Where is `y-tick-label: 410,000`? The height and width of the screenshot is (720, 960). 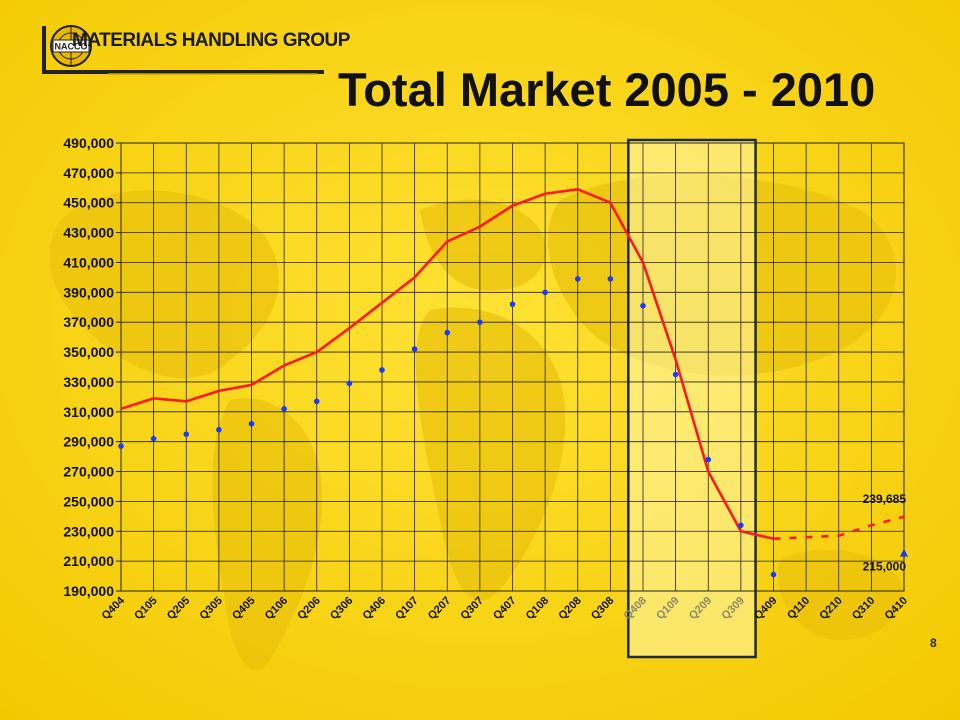
y-tick-label: 410,000 is located at coordinates (88, 262).